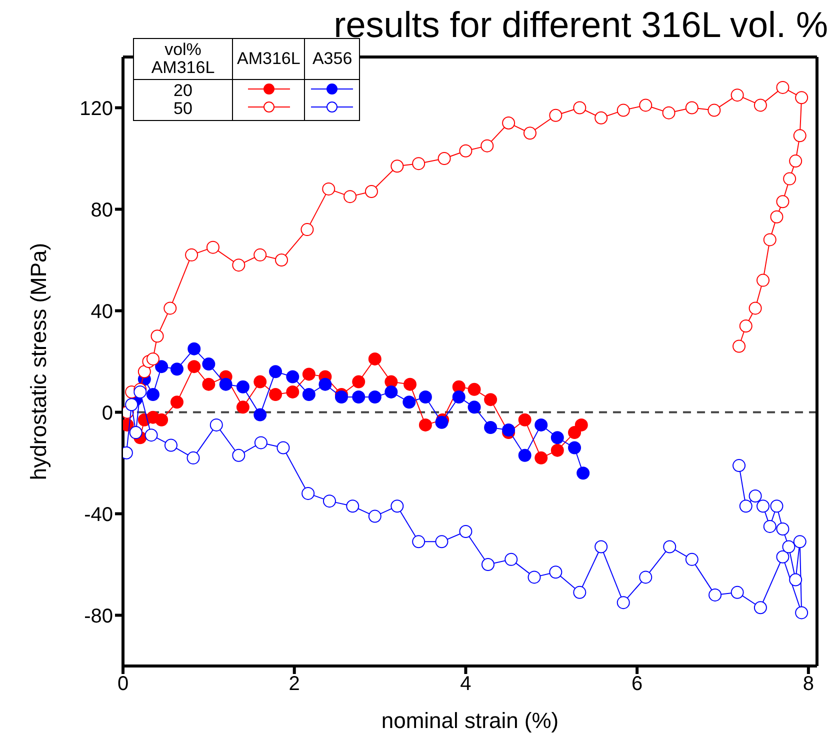  Describe the element at coordinates (101, 311) in the screenshot. I see `y-tick-label: 40` at that location.